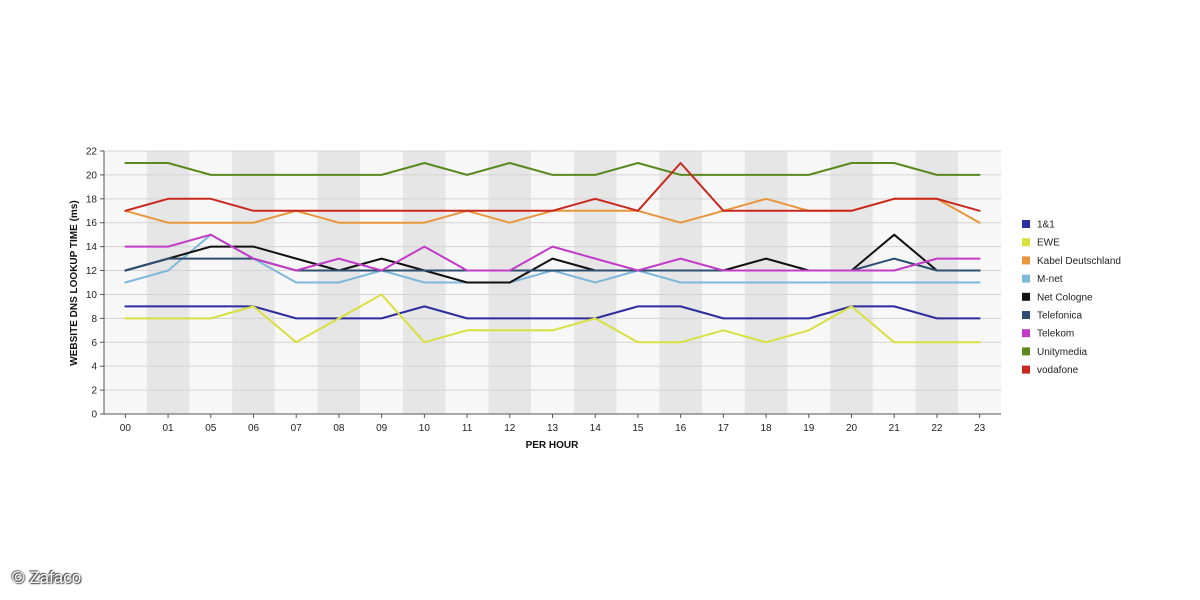 Image resolution: width=1200 pixels, height=600 pixels. What do you see at coordinates (937, 428) in the screenshot?
I see `x-tick-label: 22` at bounding box center [937, 428].